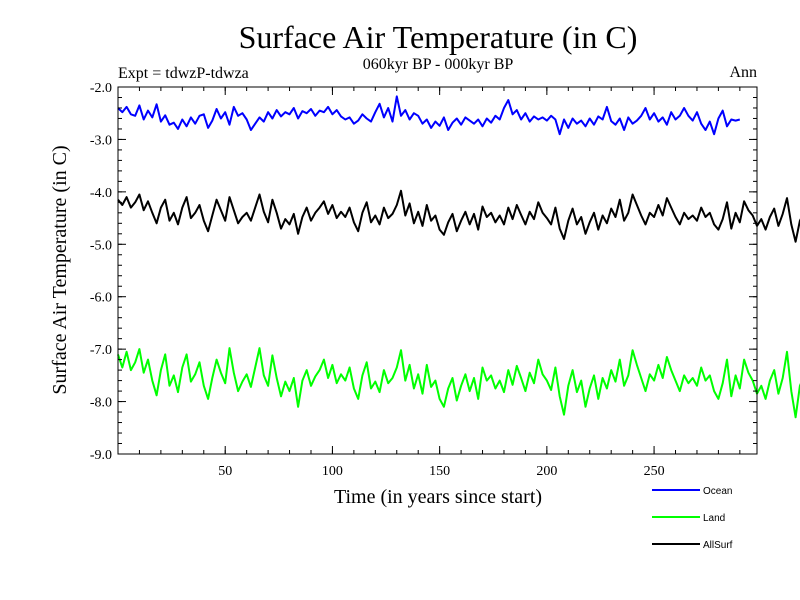  I want to click on y-tick-label: -4.0, so click(101, 193).